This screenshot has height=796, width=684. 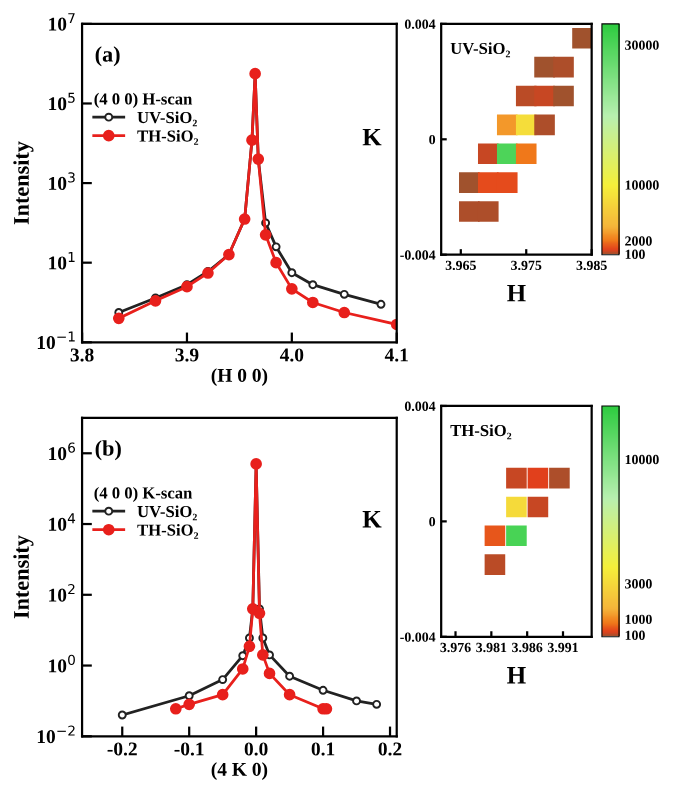 I want to click on y-tick-label: 10$^{1}$, so click(x=62, y=260).